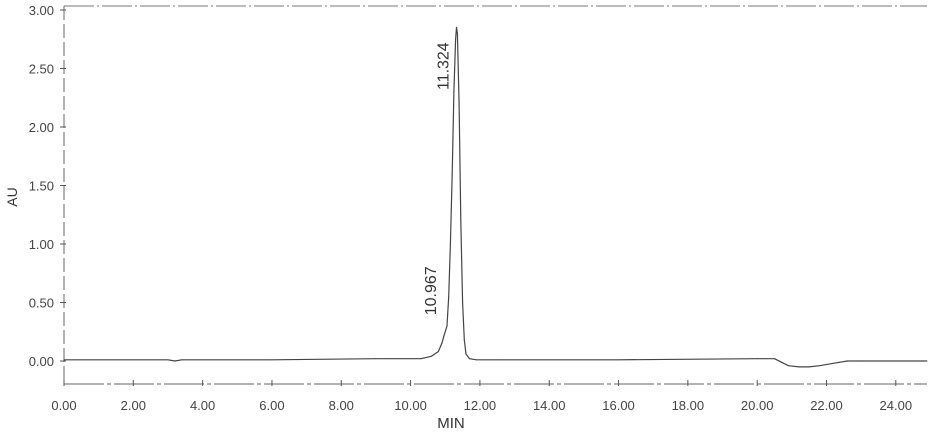 This screenshot has width=930, height=439. Describe the element at coordinates (12, 196) in the screenshot. I see `y-axis-label: AU` at that location.